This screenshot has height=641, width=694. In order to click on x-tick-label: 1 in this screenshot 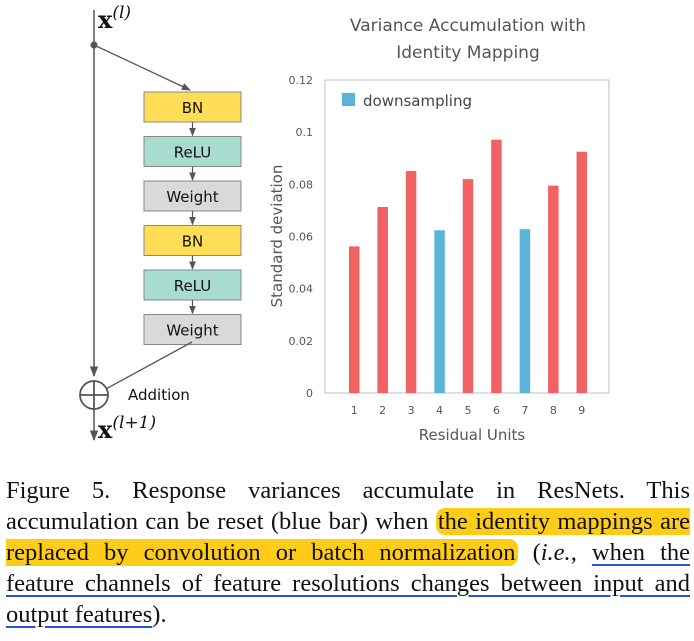, I will do `click(354, 410)`.